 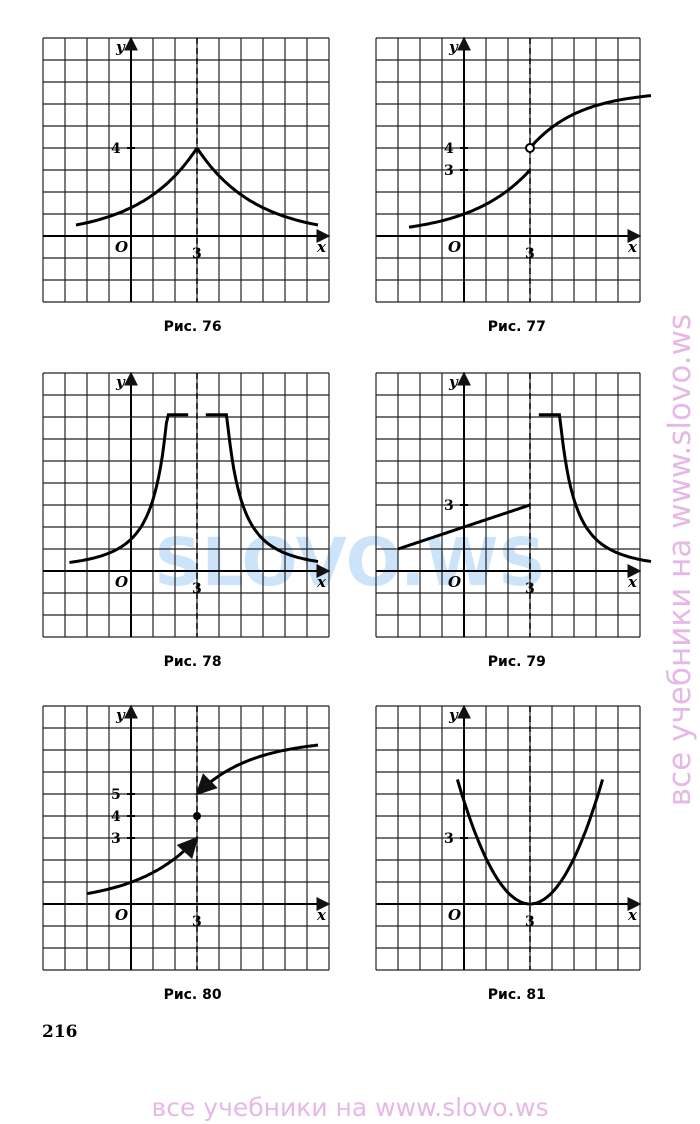 I want to click on point, so click(x=197, y=816).